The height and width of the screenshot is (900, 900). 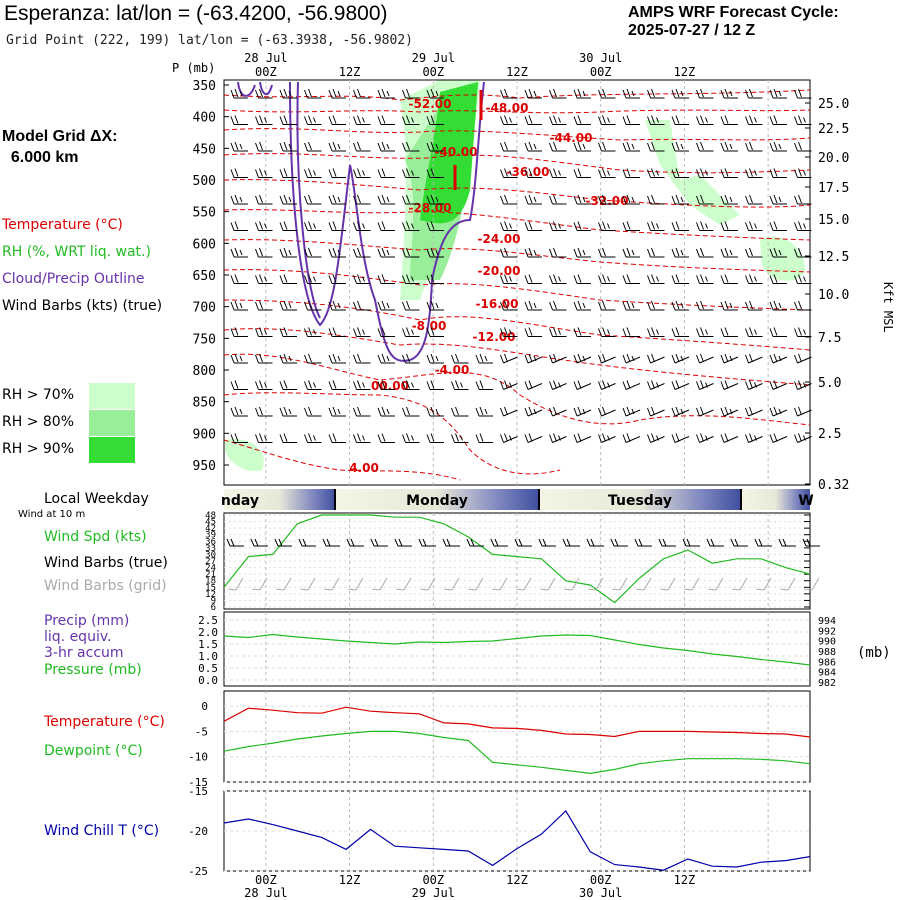 I want to click on pressure-line, so click(x=517, y=649).